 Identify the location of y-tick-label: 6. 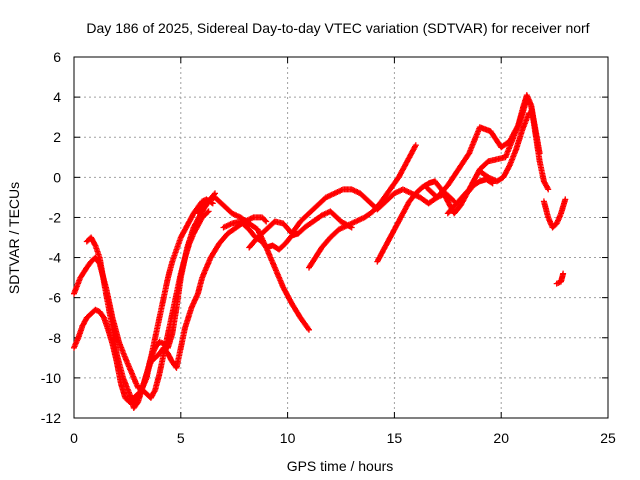
(57, 57).